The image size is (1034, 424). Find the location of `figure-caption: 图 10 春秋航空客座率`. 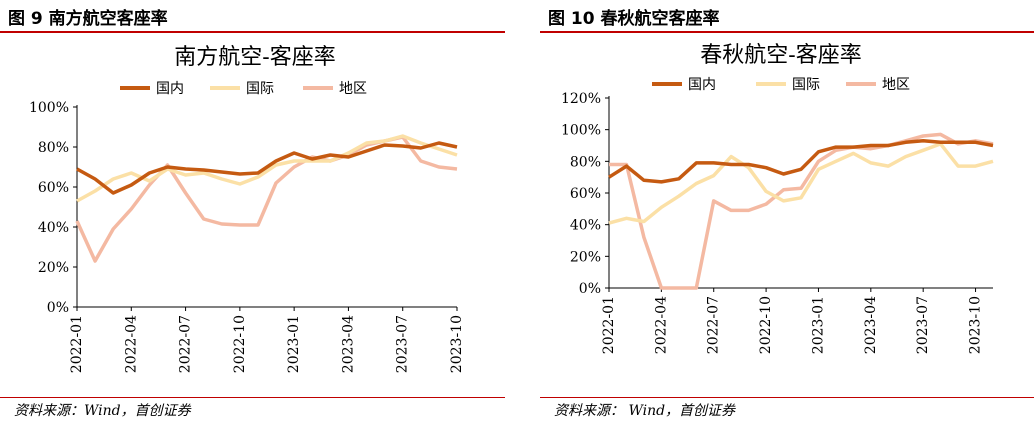

figure-caption: 图 10 春秋航空客座率 is located at coordinates (634, 19).